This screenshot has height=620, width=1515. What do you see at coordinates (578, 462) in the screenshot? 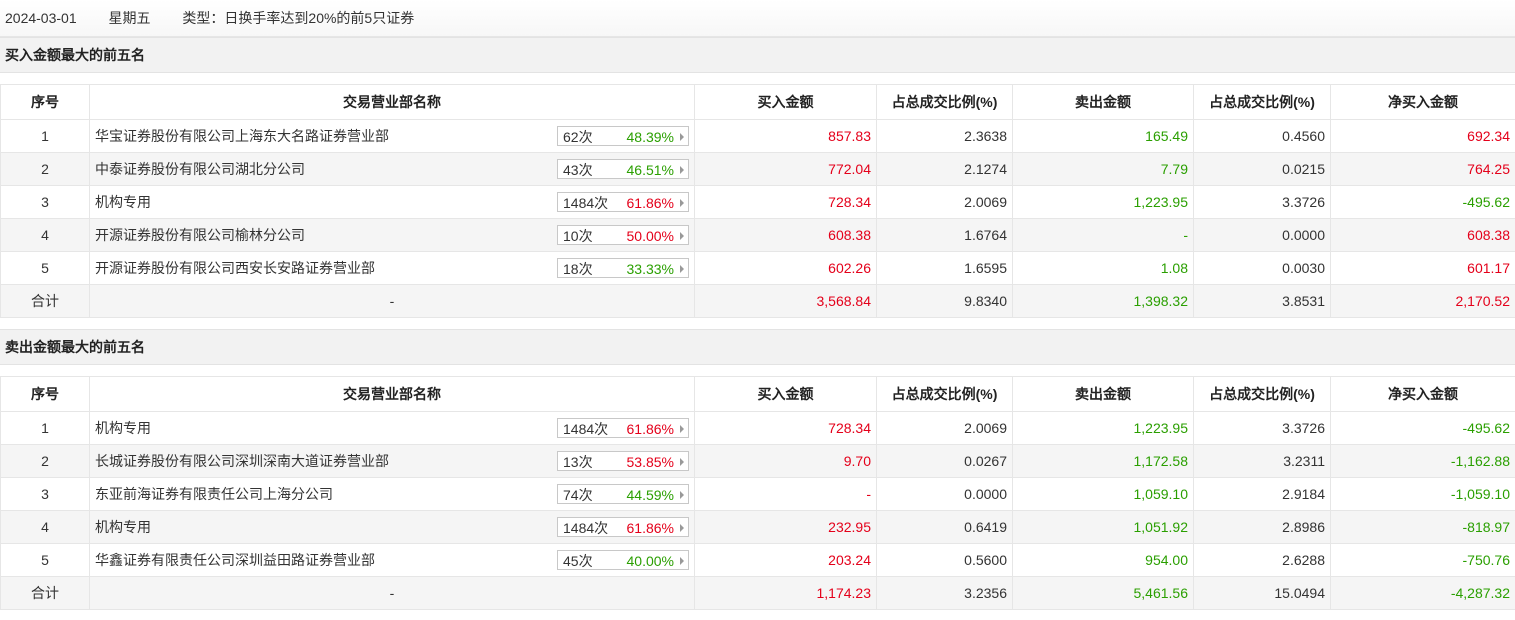
I see `appearance-count: 13次` at bounding box center [578, 462].